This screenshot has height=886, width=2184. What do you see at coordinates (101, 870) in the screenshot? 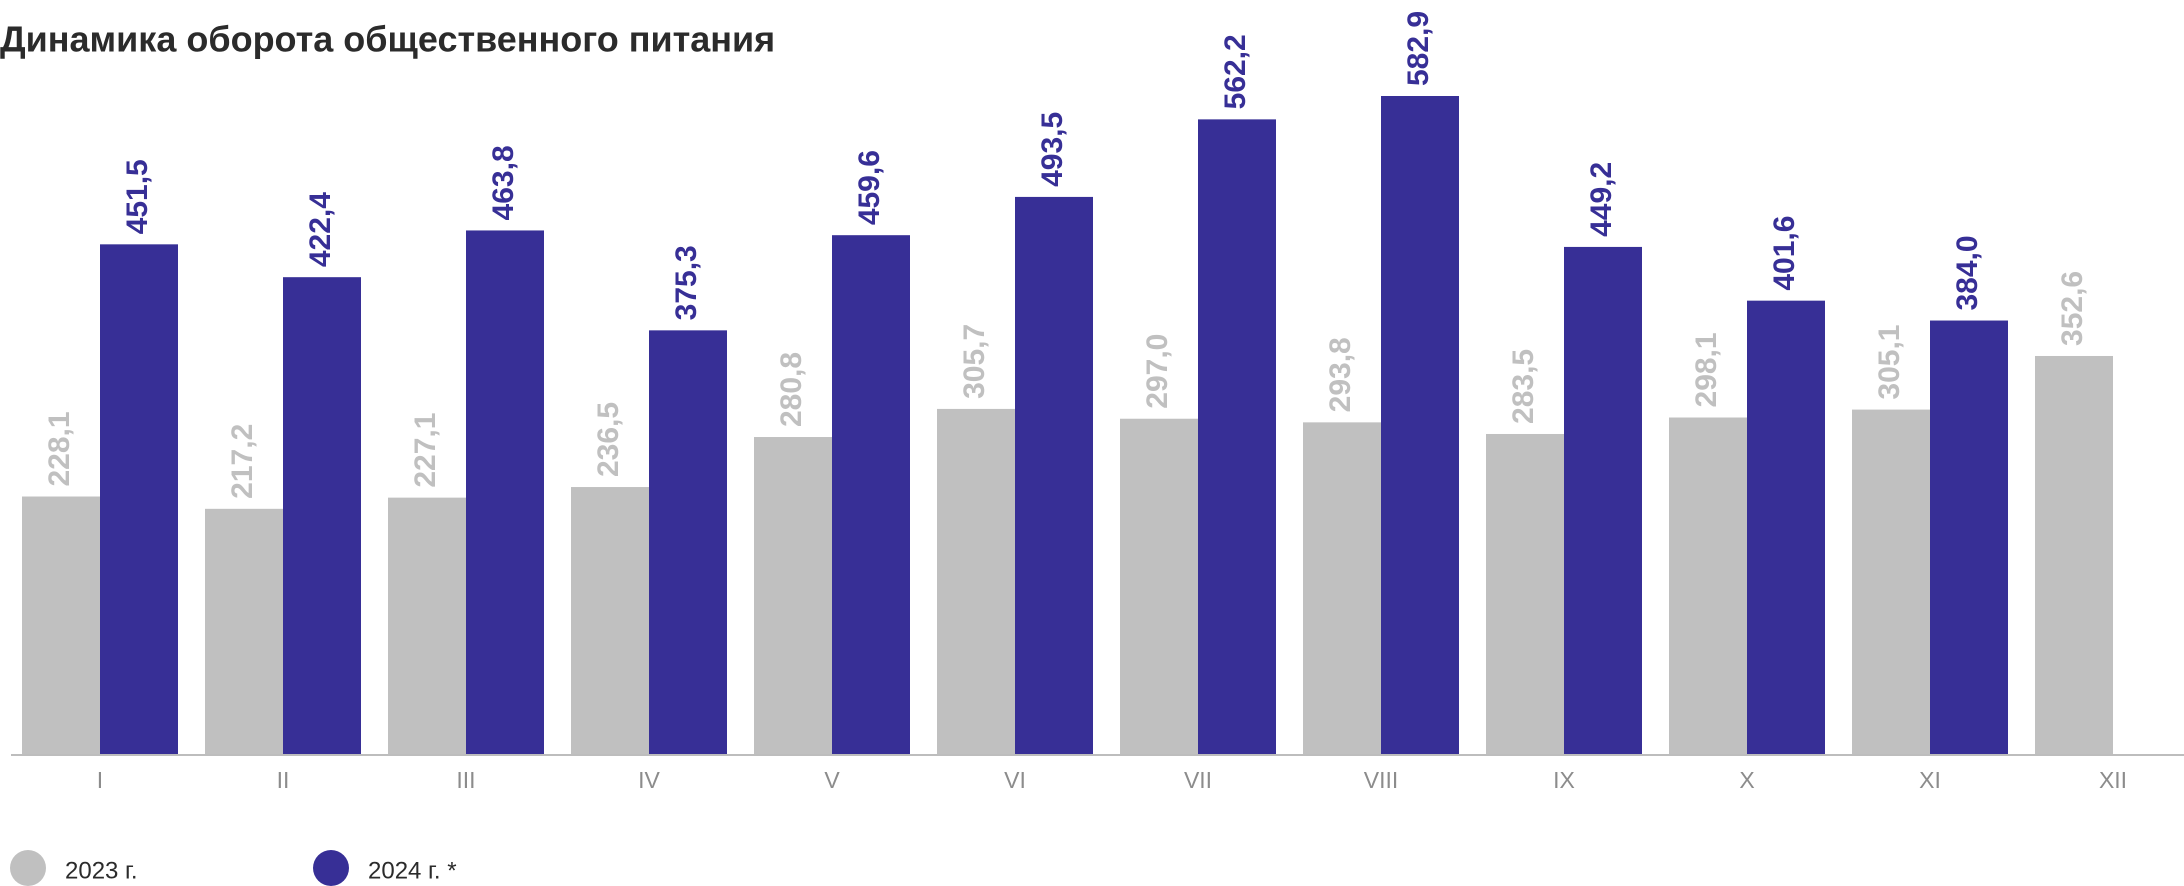
I see `legend-label: 2023 г.` at bounding box center [101, 870].